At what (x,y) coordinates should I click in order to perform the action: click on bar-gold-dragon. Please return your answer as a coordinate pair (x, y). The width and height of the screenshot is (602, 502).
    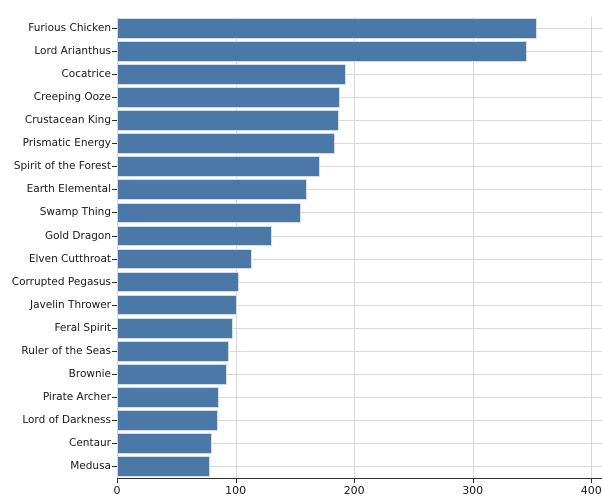
    Looking at the image, I should click on (195, 236).